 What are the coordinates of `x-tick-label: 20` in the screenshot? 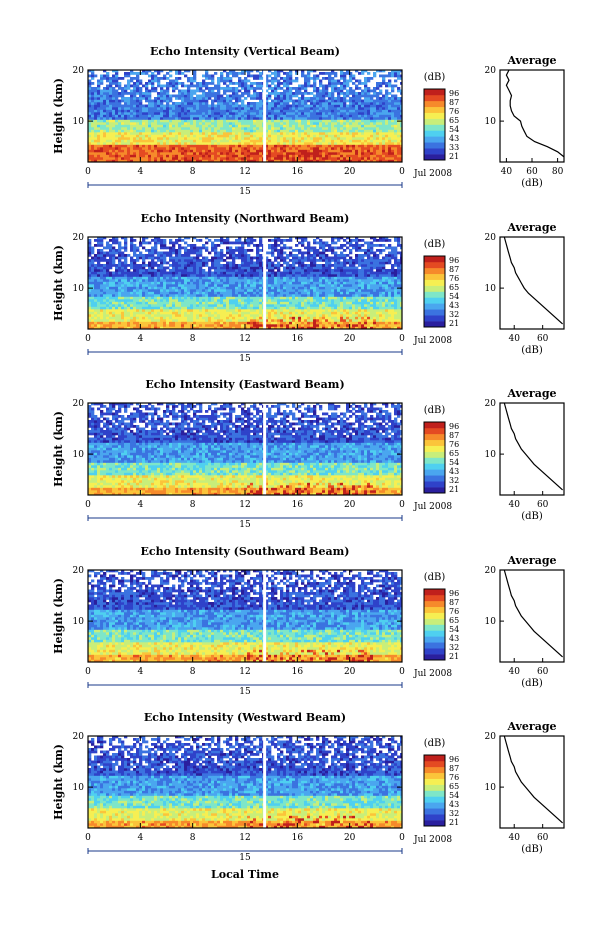 It's located at (350, 838).